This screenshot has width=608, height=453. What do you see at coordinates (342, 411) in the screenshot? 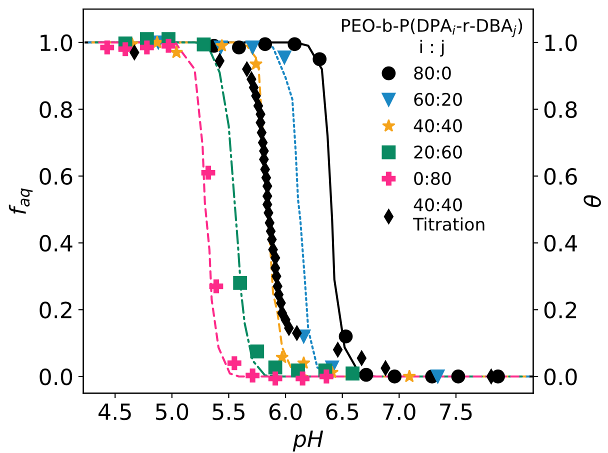
I see `x-tick-label: 6.5` at bounding box center [342, 411].